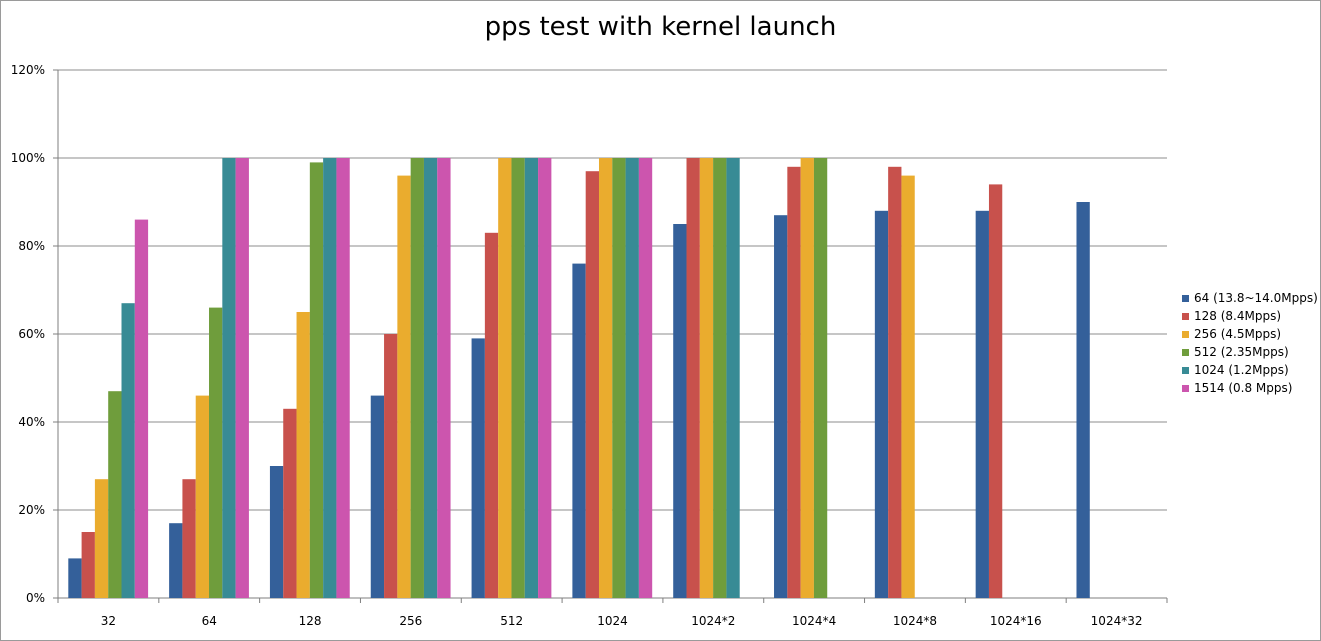  Describe the element at coordinates (1238, 334) in the screenshot. I see `legend-label: 256 (4.5Mpps)` at that location.